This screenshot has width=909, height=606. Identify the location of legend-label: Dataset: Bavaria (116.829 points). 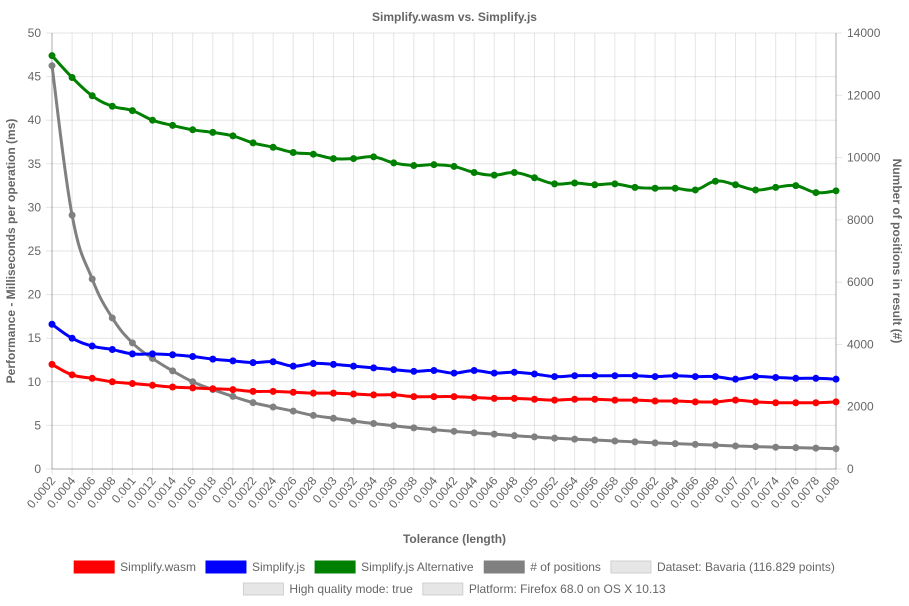
(746, 567).